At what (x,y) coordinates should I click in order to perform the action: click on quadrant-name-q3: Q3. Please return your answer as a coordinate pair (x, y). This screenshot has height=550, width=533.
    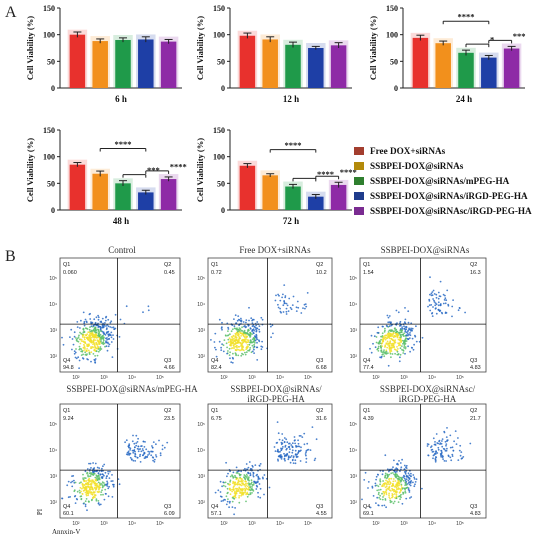
    Looking at the image, I should click on (319, 507).